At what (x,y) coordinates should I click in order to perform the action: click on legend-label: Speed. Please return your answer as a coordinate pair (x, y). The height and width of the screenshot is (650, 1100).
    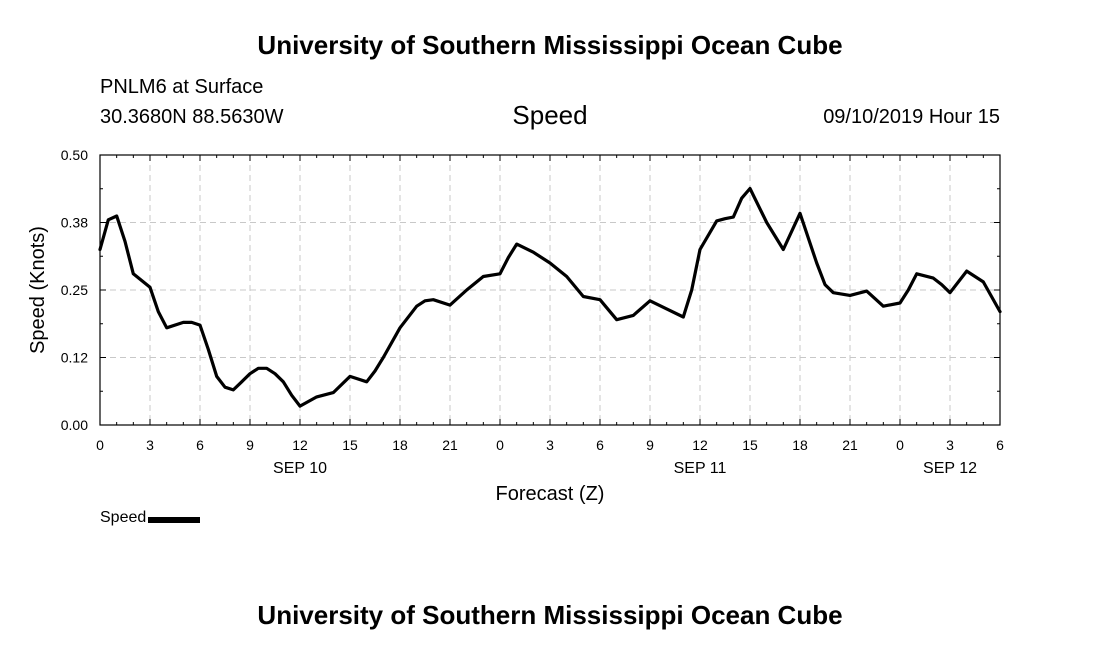
    Looking at the image, I should click on (123, 517).